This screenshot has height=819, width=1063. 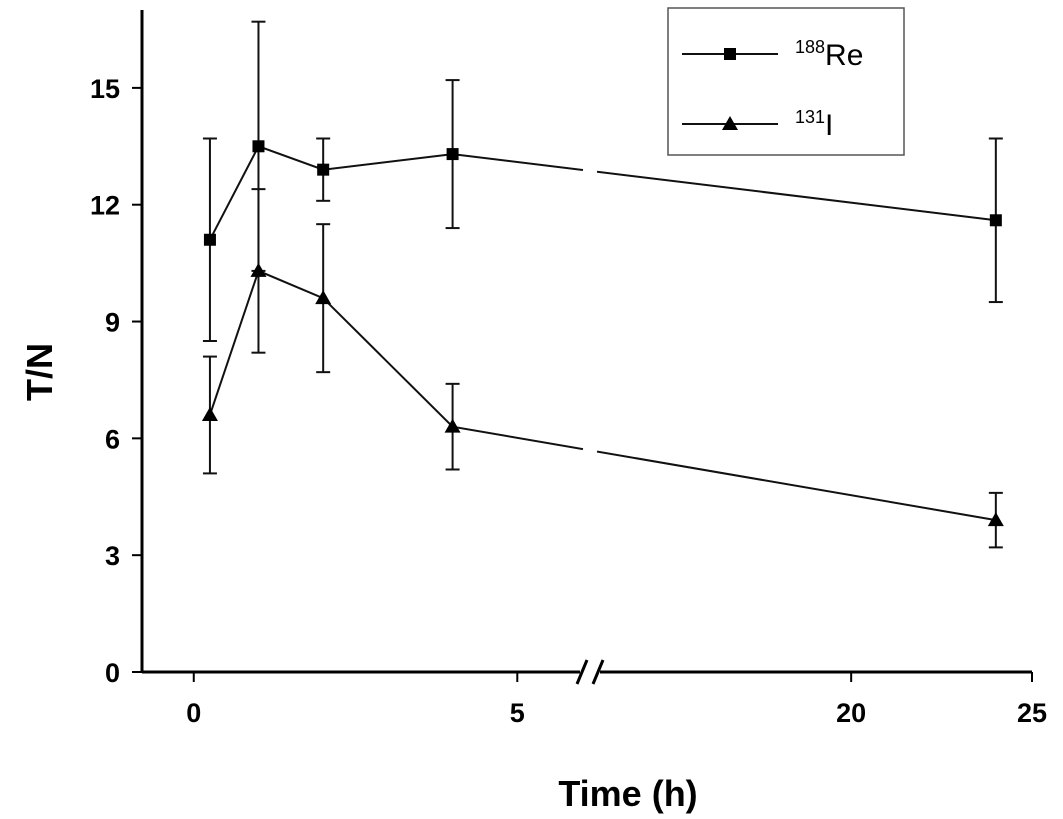 I want to click on y-tick-label: 3, so click(x=112, y=556).